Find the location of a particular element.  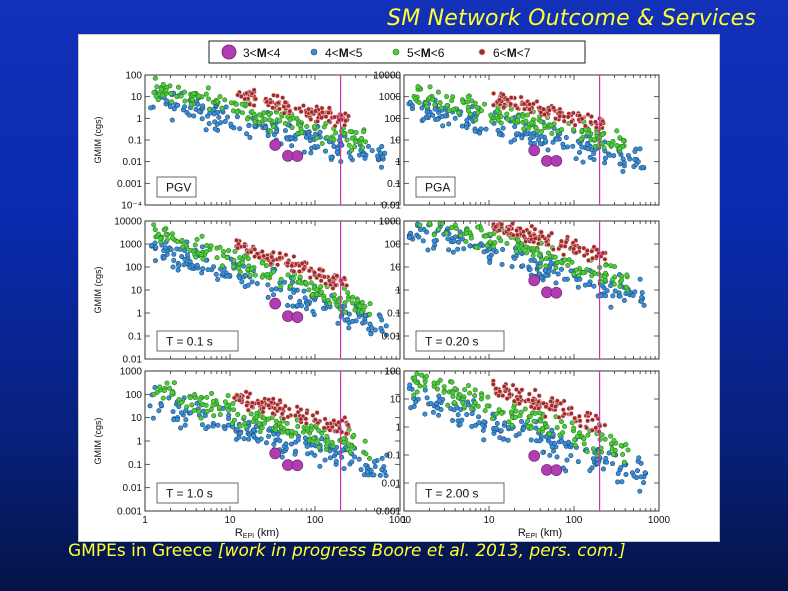

y-tick-label: 1000 is located at coordinates (390, 97).